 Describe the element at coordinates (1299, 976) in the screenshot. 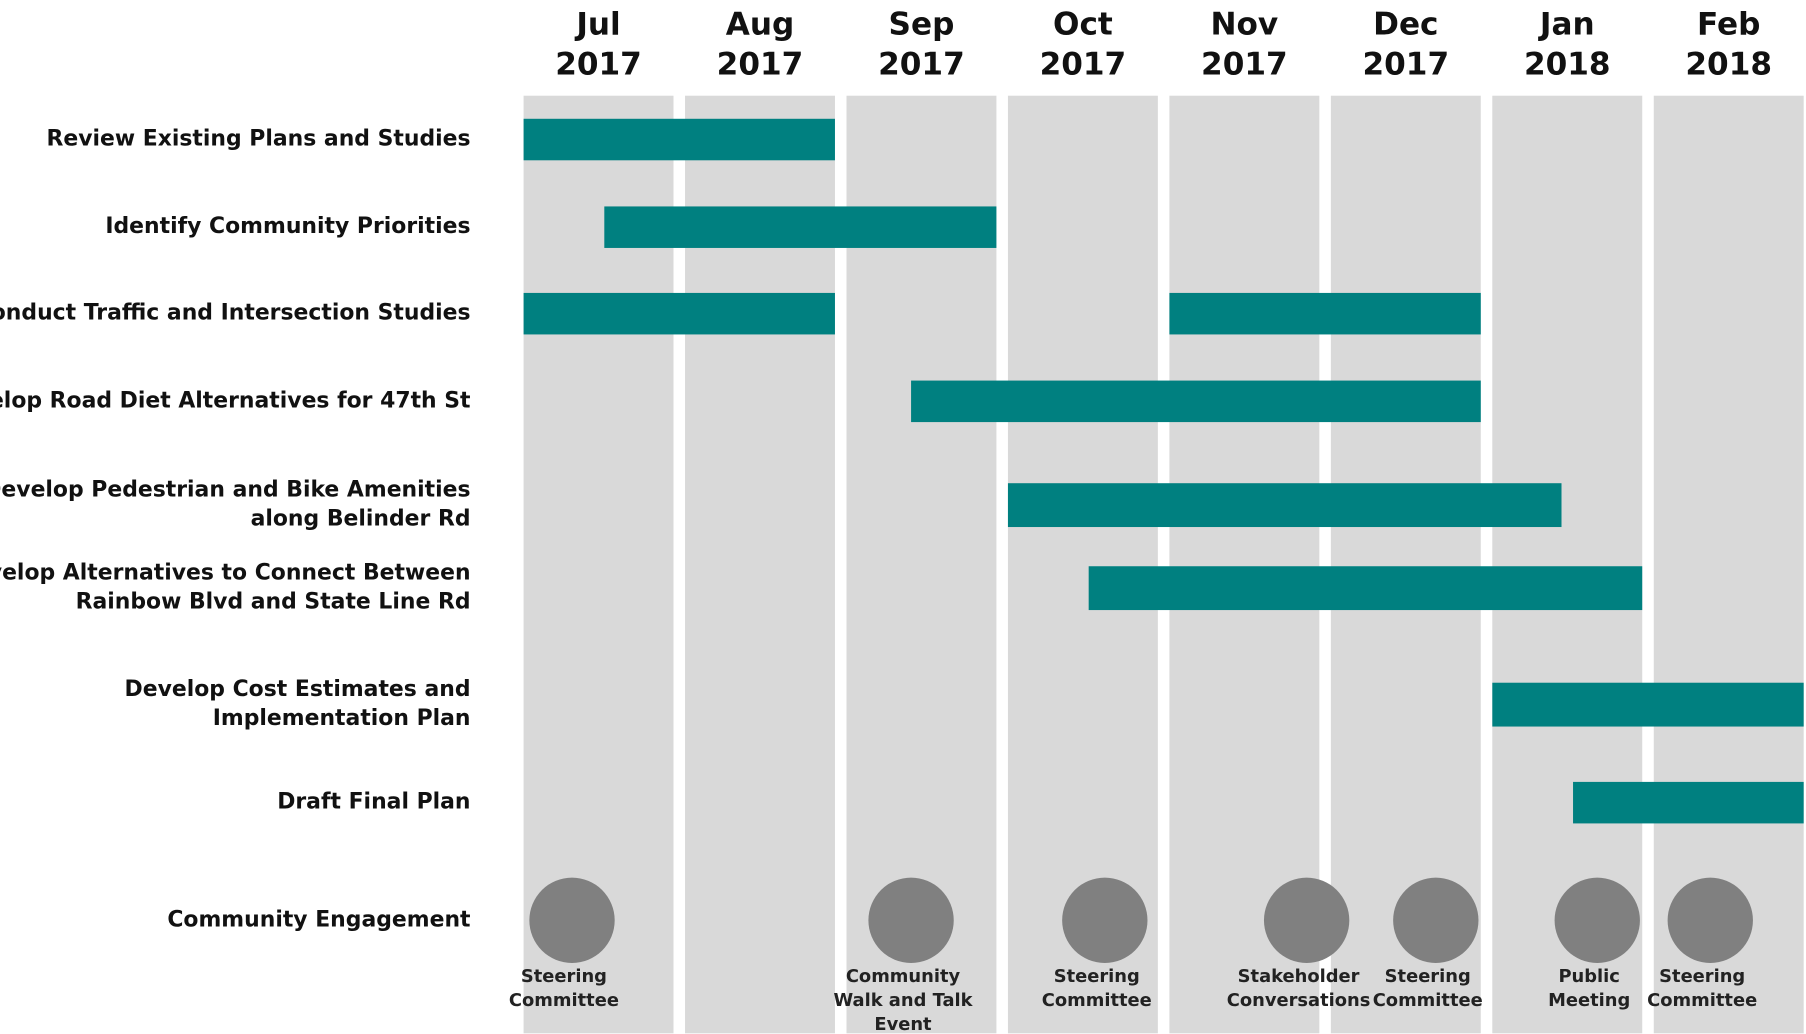

I see `event-label: Stakeholder` at that location.